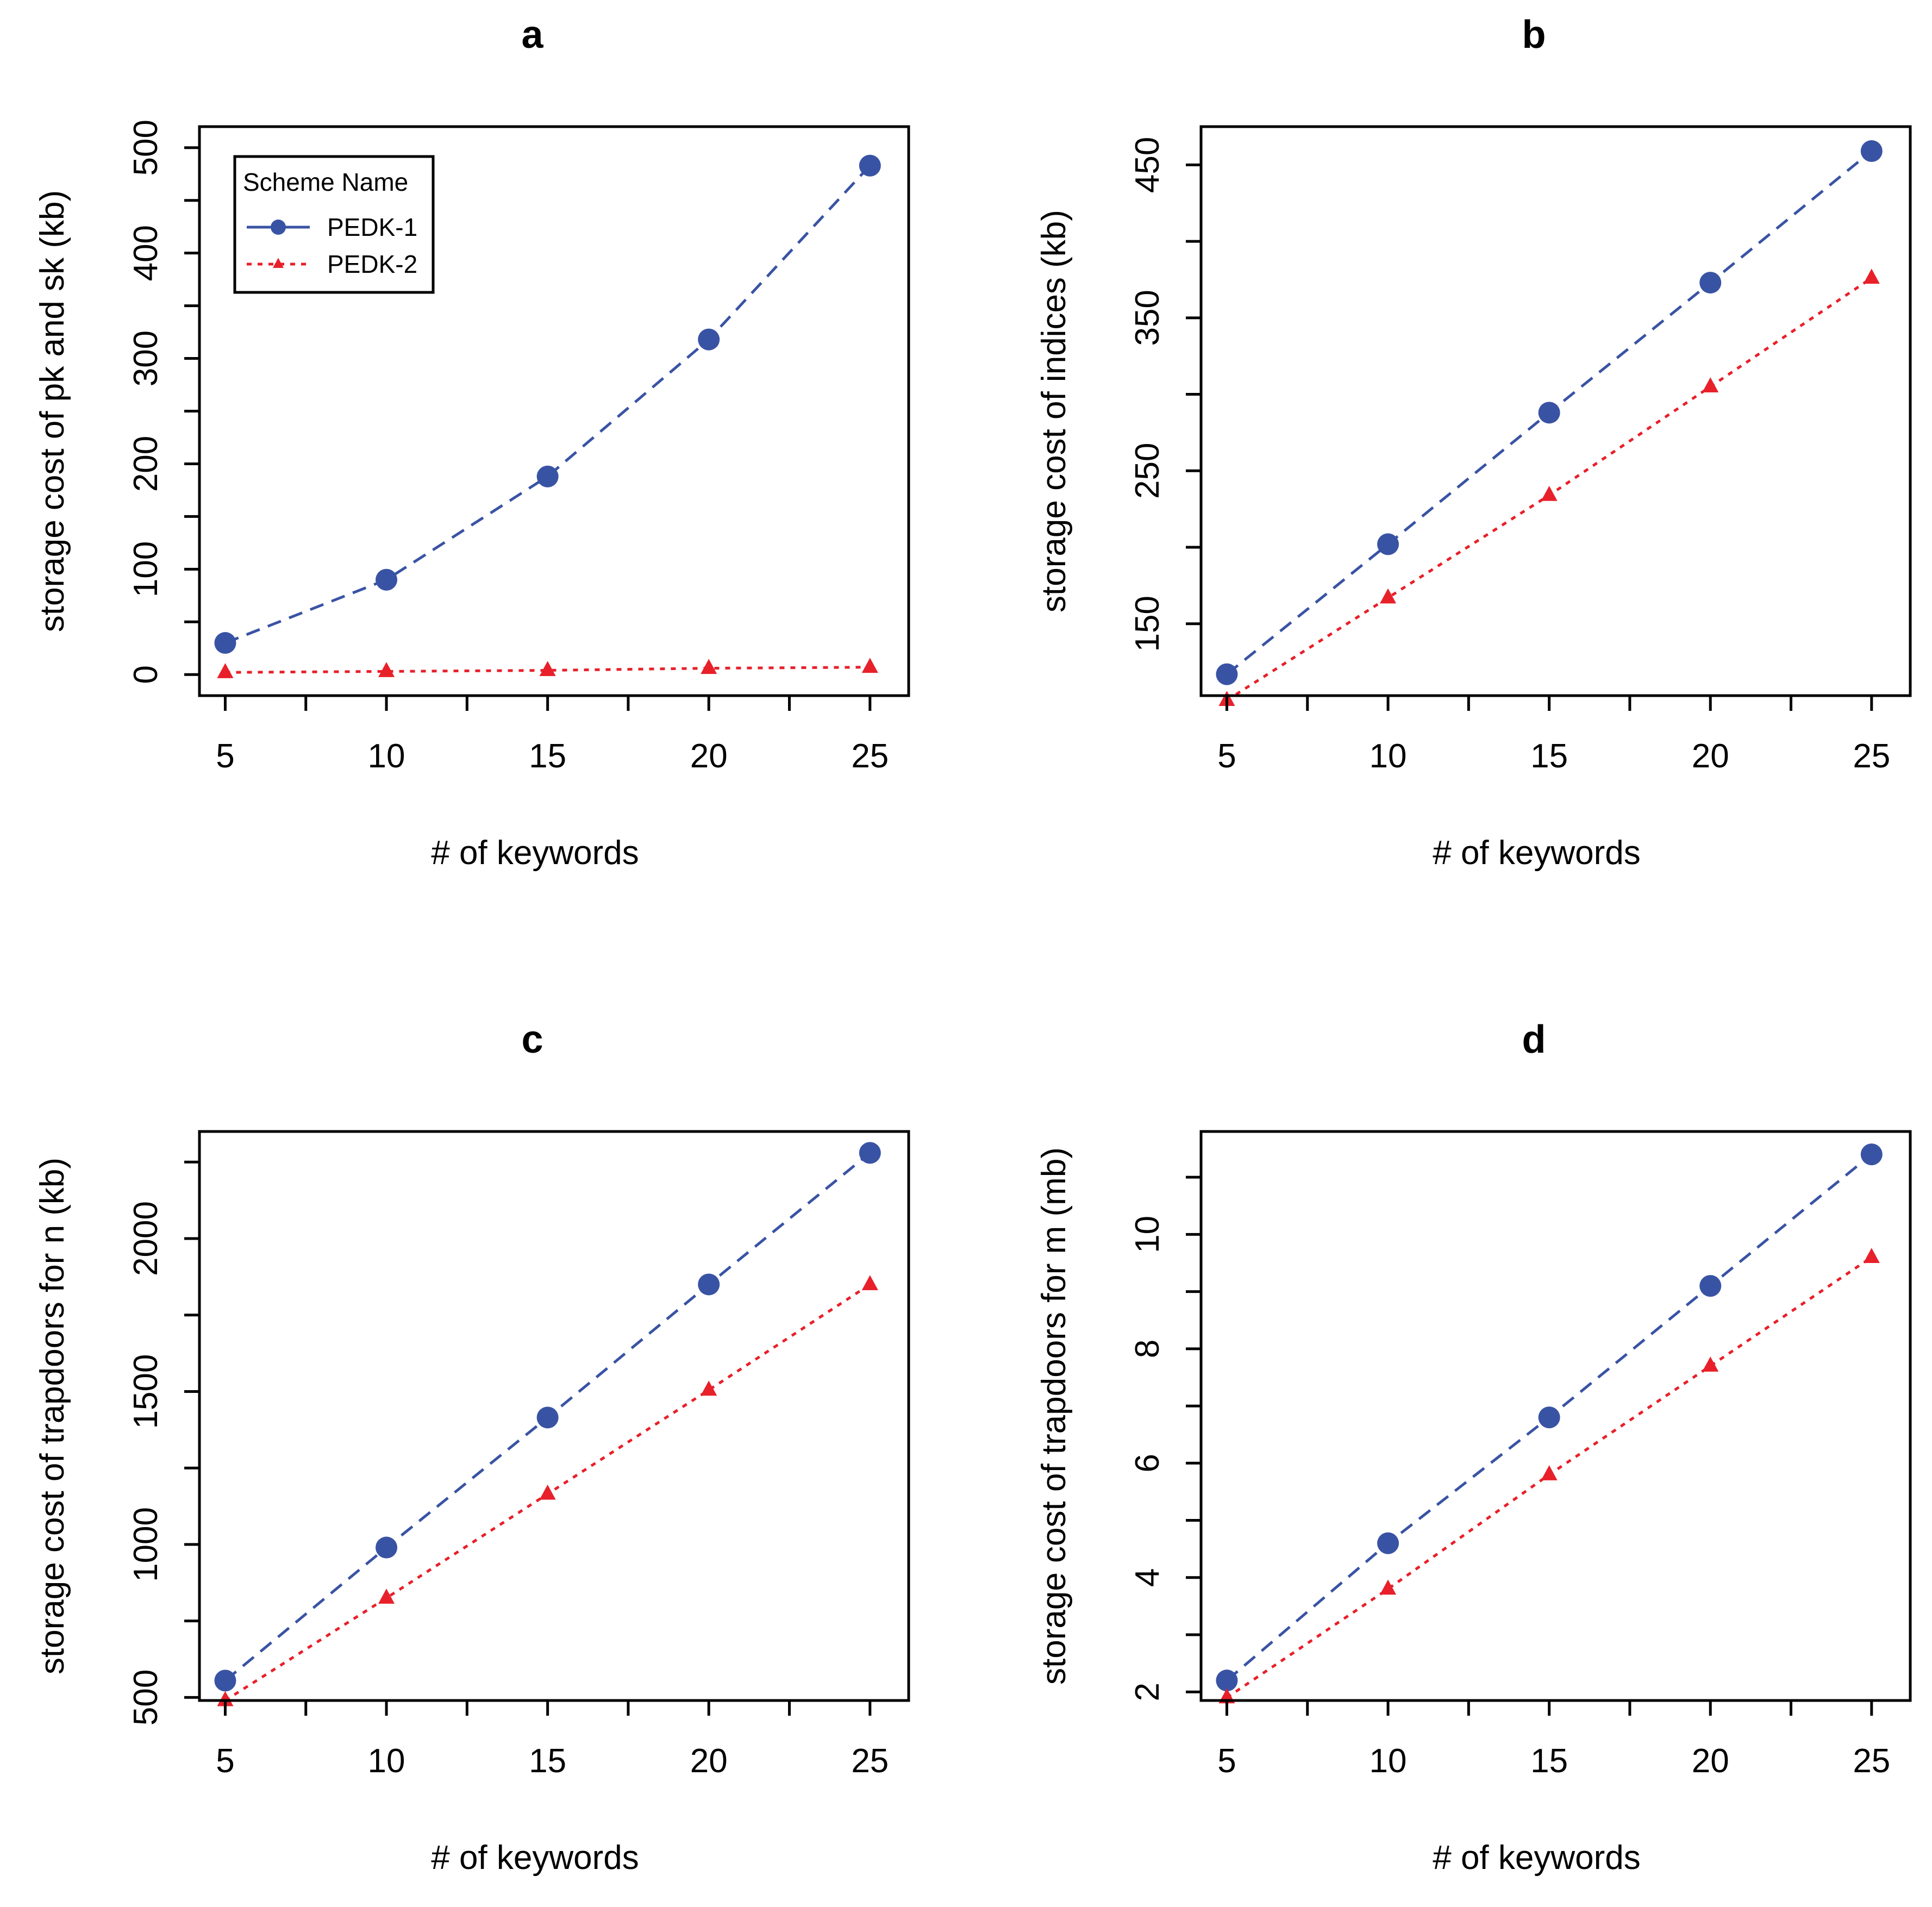 This screenshot has width=1932, height=1907. I want to click on y-tick-label: 4, so click(1147, 1577).